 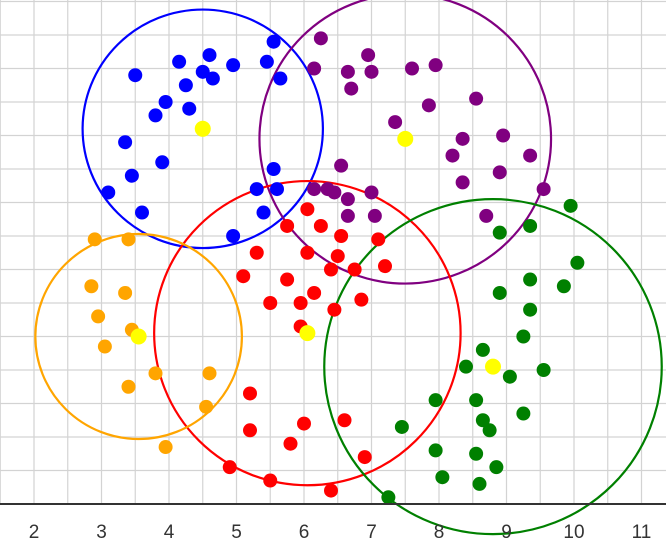 What do you see at coordinates (169, 532) in the screenshot?
I see `x-tick-label: 4` at bounding box center [169, 532].